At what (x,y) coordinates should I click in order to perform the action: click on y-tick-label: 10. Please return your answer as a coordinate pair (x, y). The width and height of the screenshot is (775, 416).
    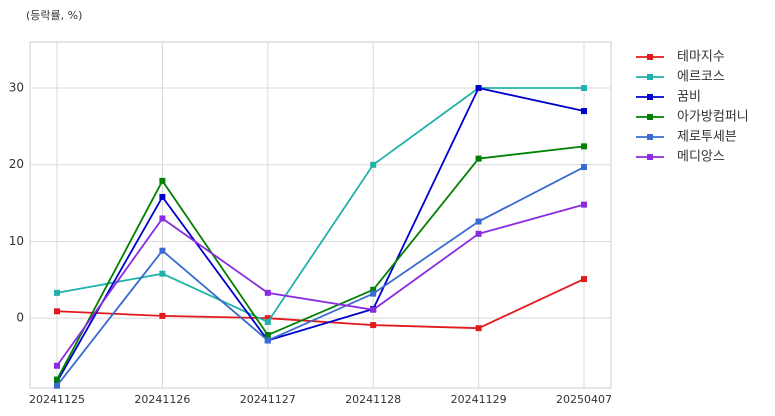
    Looking at the image, I should click on (16, 241).